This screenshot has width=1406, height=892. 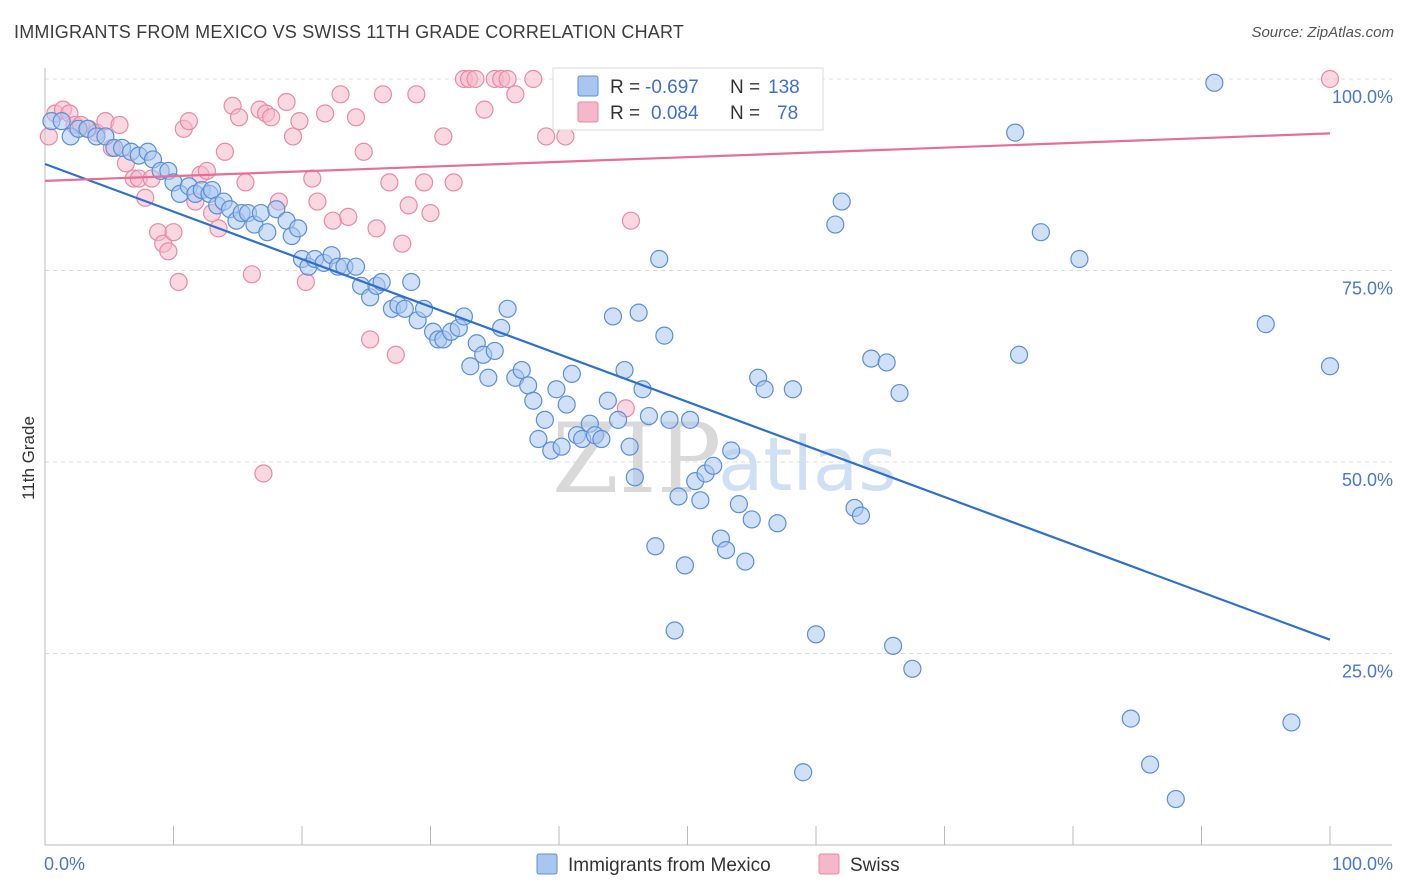 What do you see at coordinates (1362, 864) in the screenshot?
I see `x-tick-label: 100.0%` at bounding box center [1362, 864].